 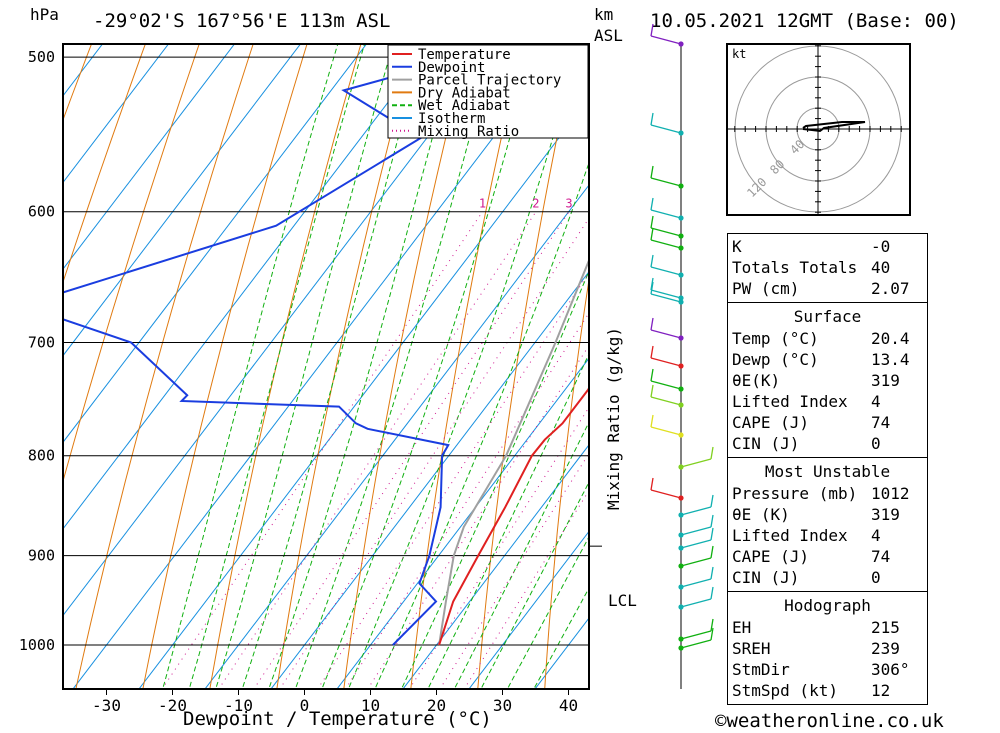 I want to click on index-label: Pressure (mb), so click(x=795, y=493).